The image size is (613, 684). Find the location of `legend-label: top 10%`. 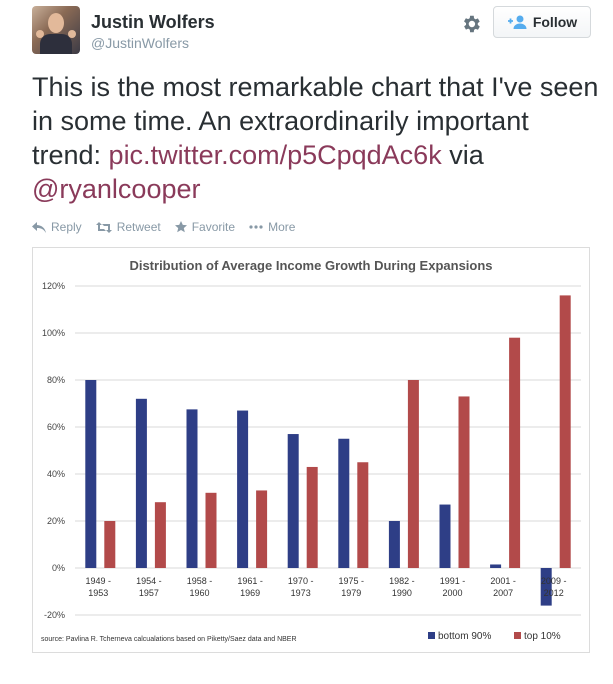

legend-label: top 10% is located at coordinates (542, 636).